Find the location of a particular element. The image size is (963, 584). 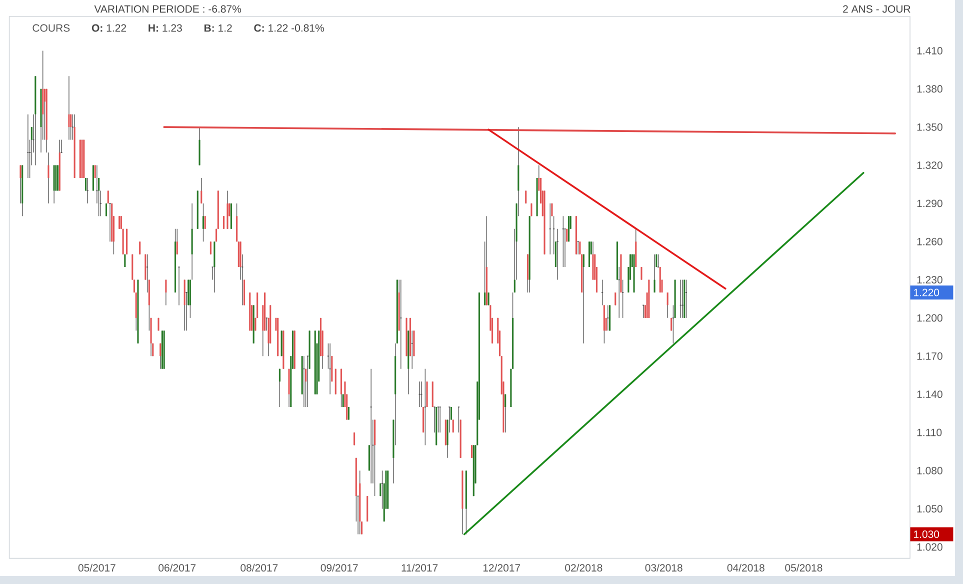

x-tick-label: 12/2017 is located at coordinates (501, 568).